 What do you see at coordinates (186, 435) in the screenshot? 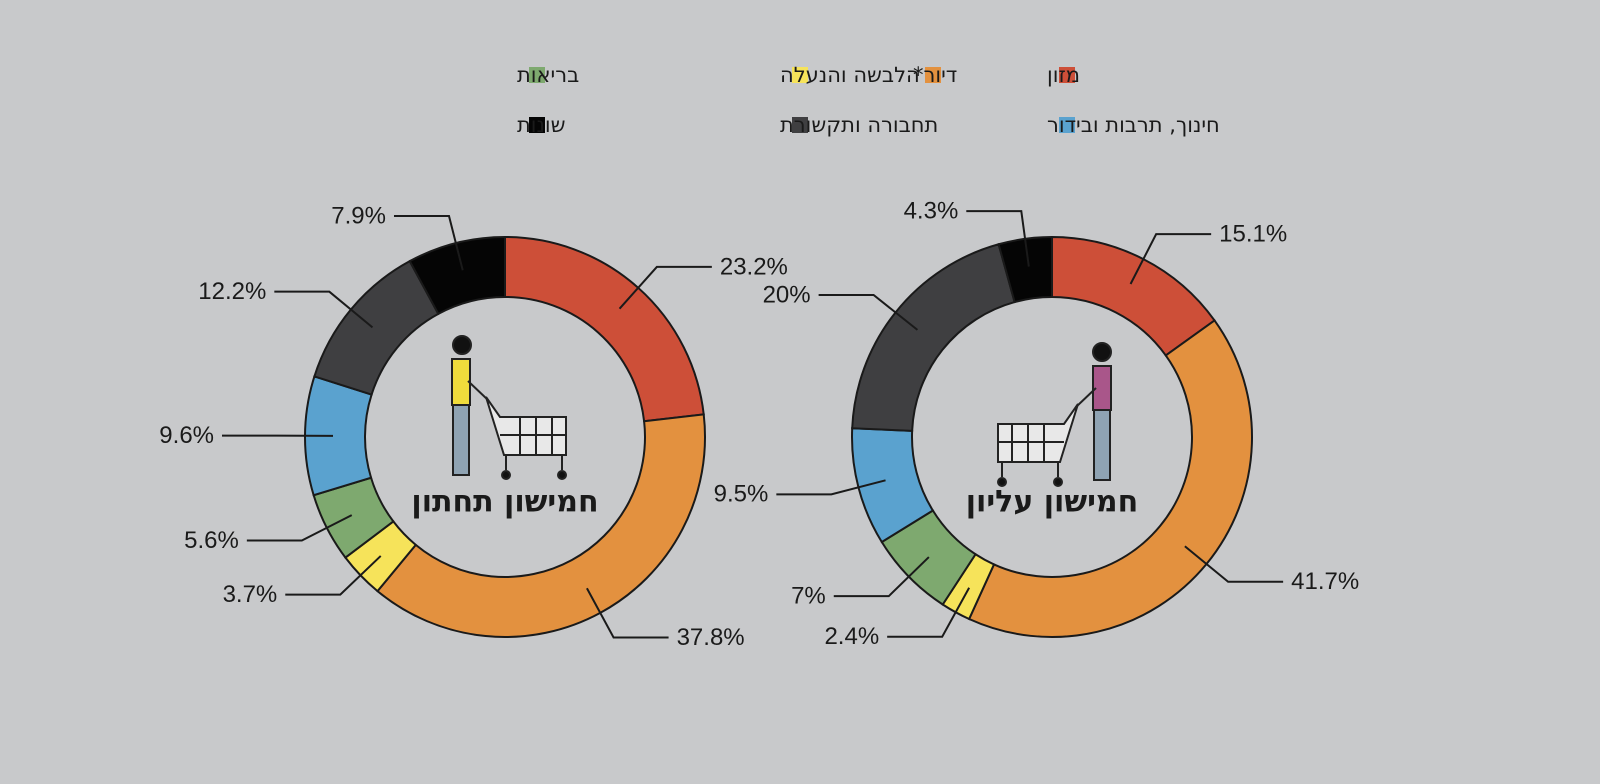
I see `value-label: 9.6%` at bounding box center [186, 435].